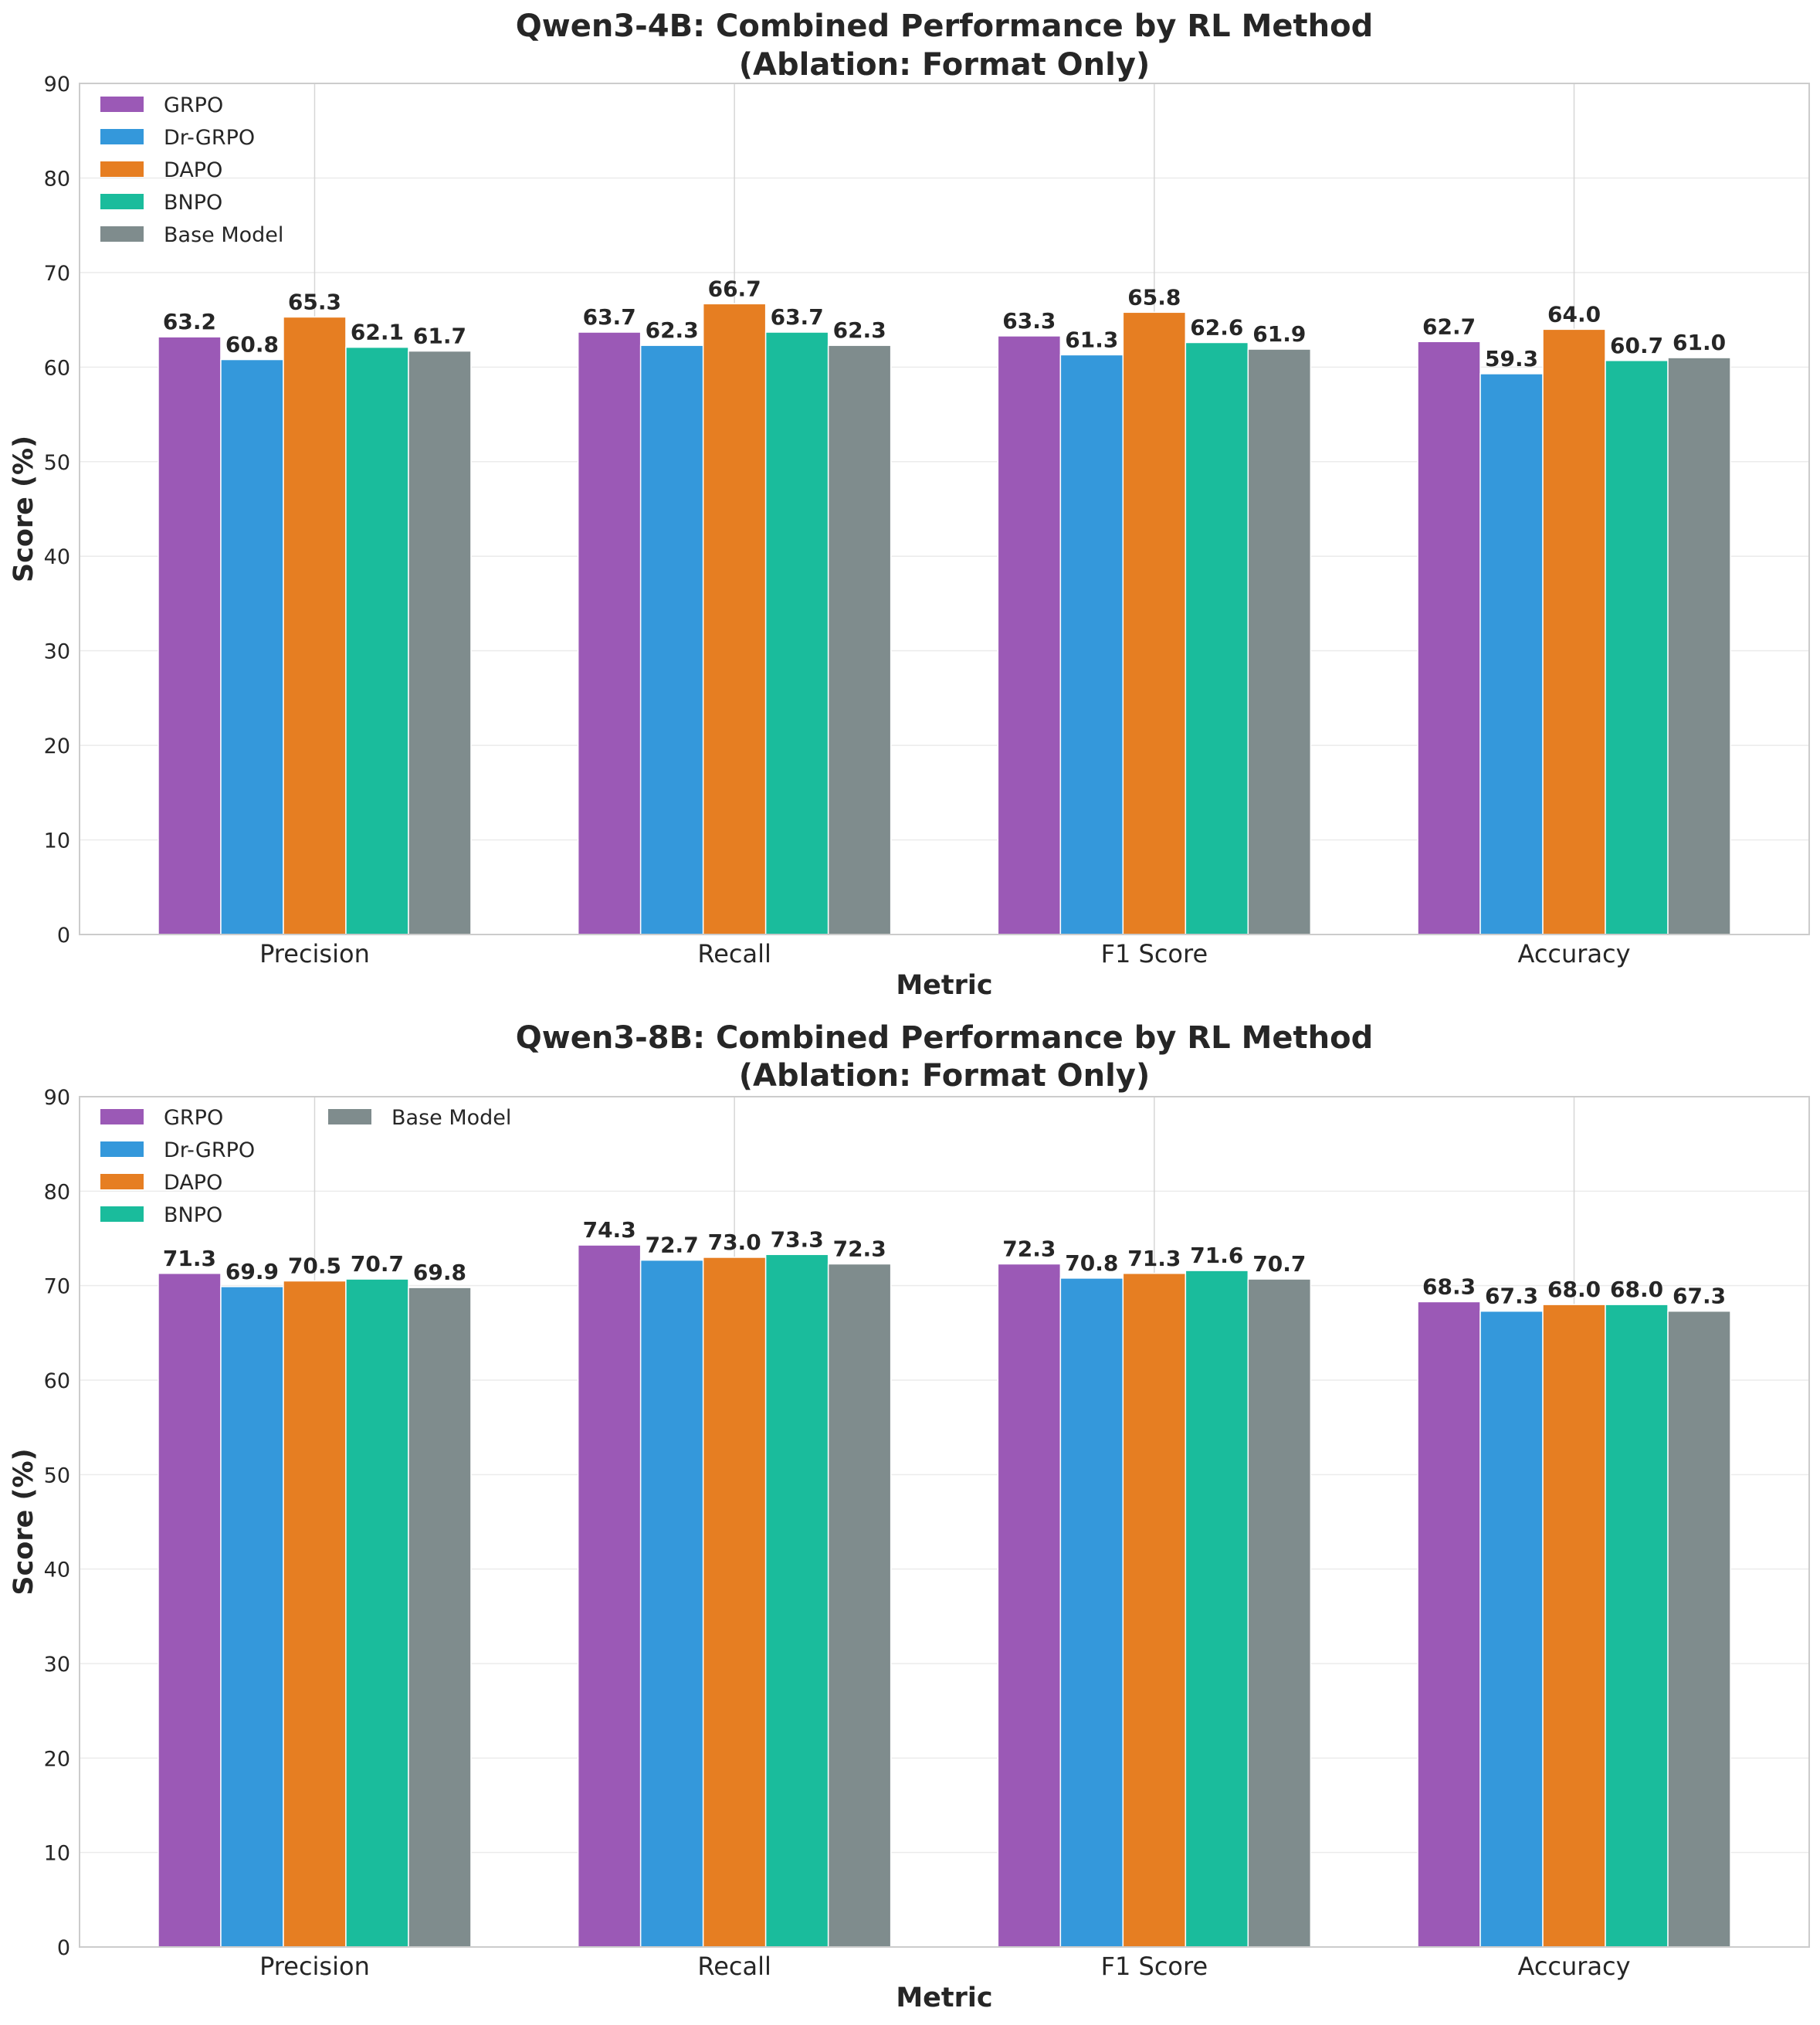  I want to click on data-label: 73.0, so click(734, 1242).